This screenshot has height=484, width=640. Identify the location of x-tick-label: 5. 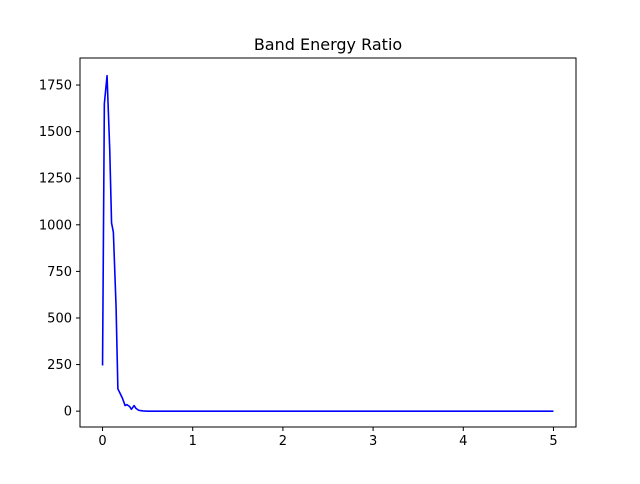
(553, 441).